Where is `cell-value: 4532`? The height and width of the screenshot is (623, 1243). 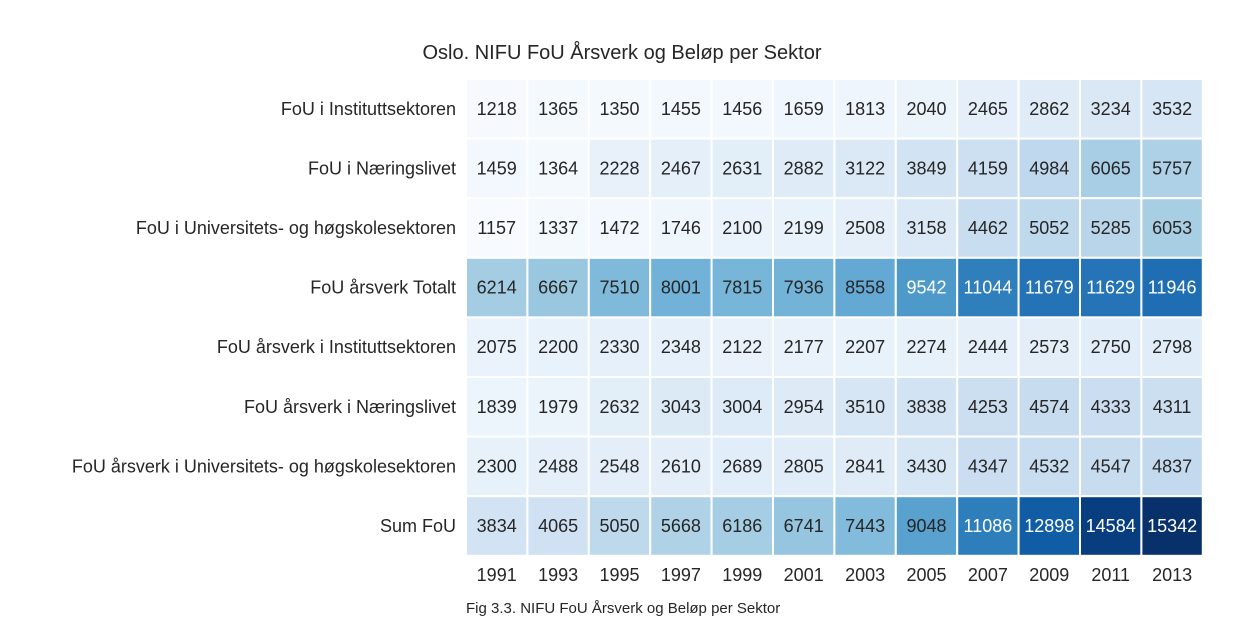
cell-value: 4532 is located at coordinates (1049, 466).